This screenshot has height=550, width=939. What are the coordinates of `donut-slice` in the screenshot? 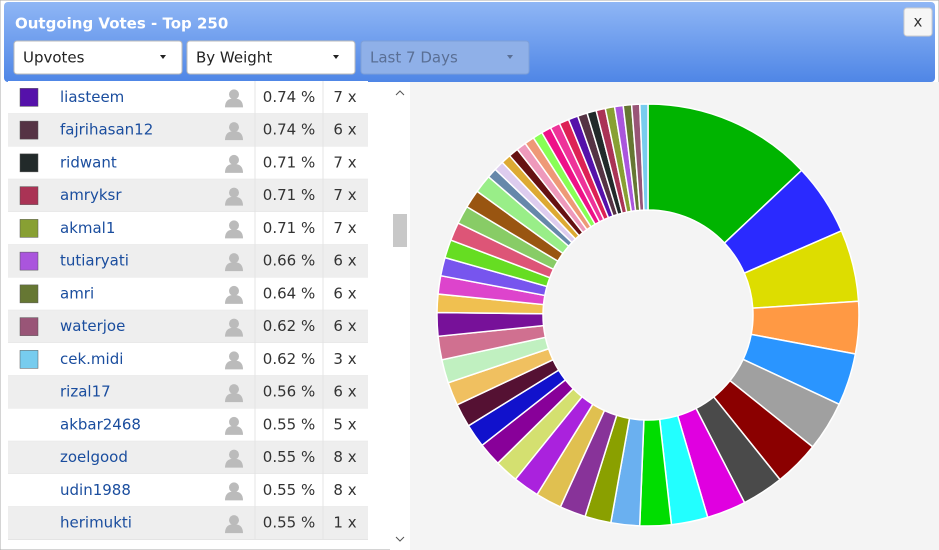 It's located at (644, 157).